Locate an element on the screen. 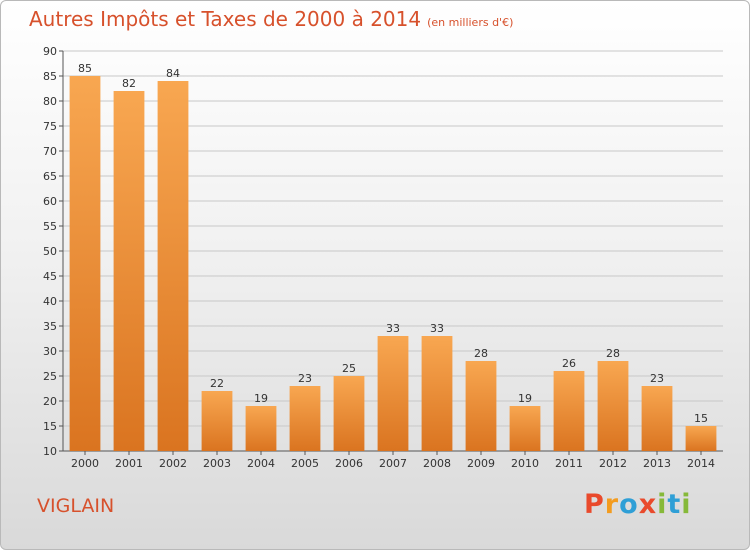 This screenshot has width=750, height=550. proxiti-letter: x is located at coordinates (648, 504).